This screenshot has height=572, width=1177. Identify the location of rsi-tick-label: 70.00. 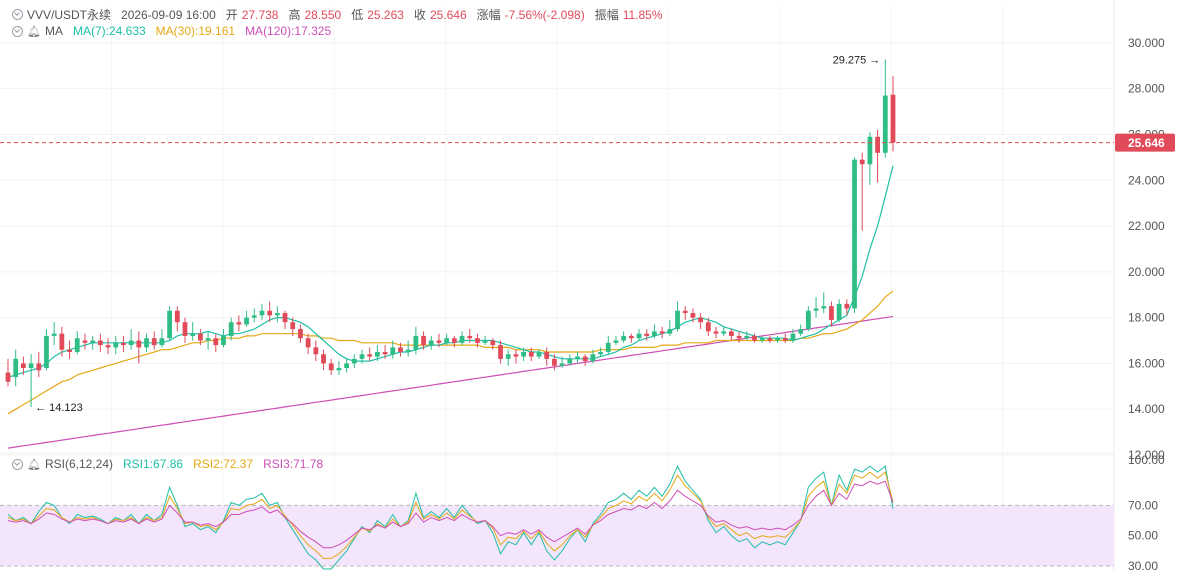
(1143, 505).